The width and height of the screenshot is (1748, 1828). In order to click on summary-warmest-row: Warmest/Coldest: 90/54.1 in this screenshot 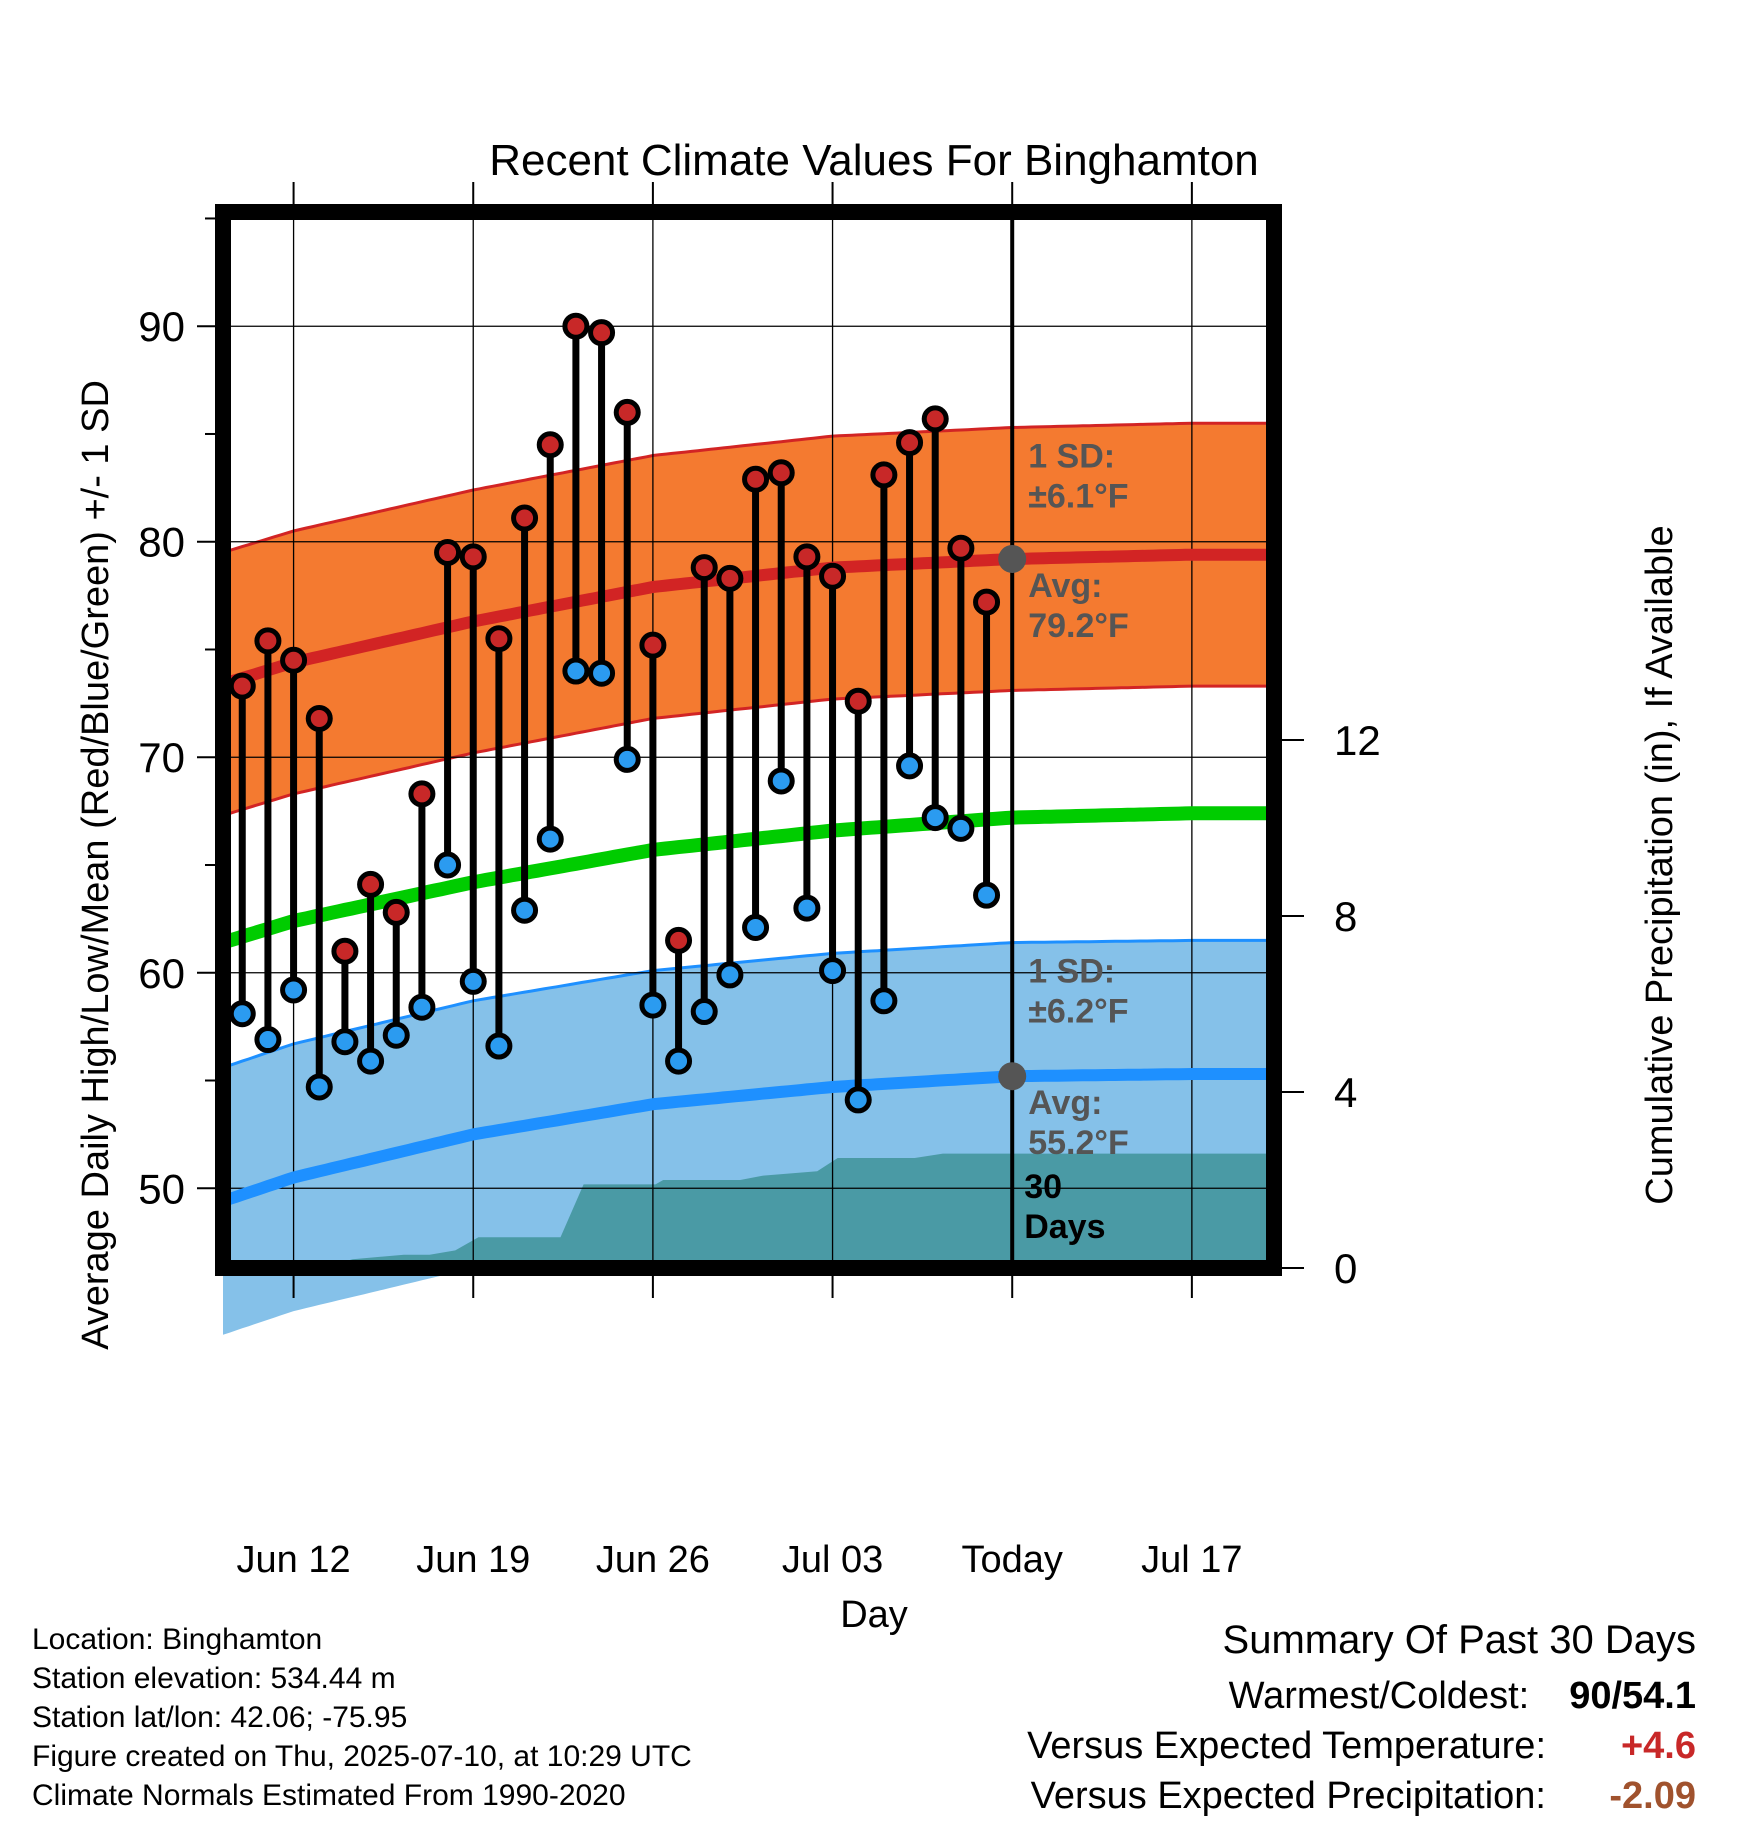, I will do `click(1361, 1696)`.